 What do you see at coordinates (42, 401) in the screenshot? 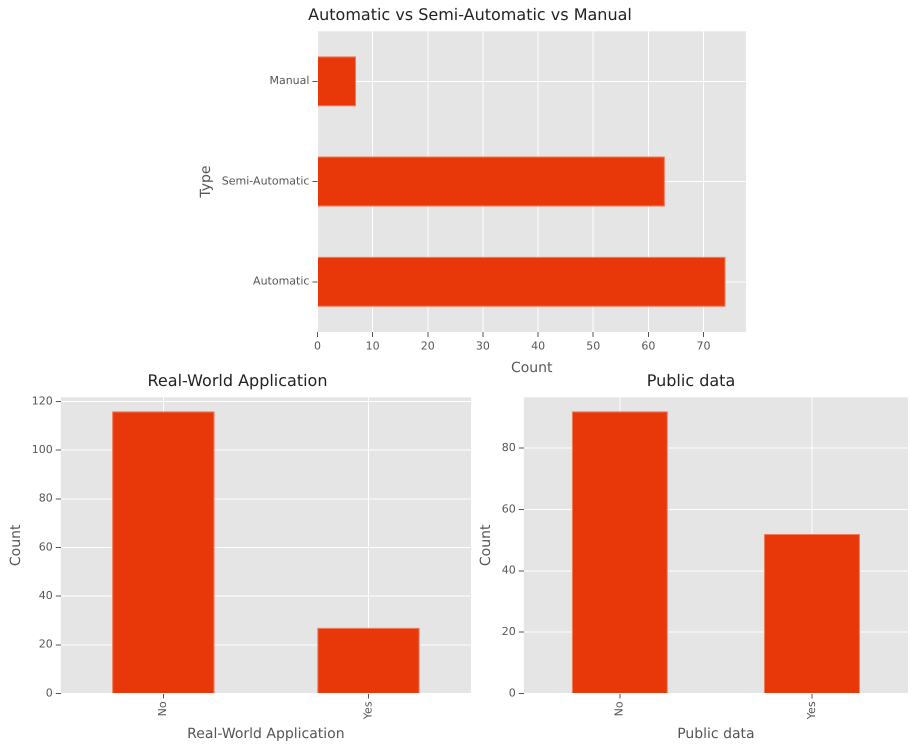
I see `y-tick-label: 120` at bounding box center [42, 401].